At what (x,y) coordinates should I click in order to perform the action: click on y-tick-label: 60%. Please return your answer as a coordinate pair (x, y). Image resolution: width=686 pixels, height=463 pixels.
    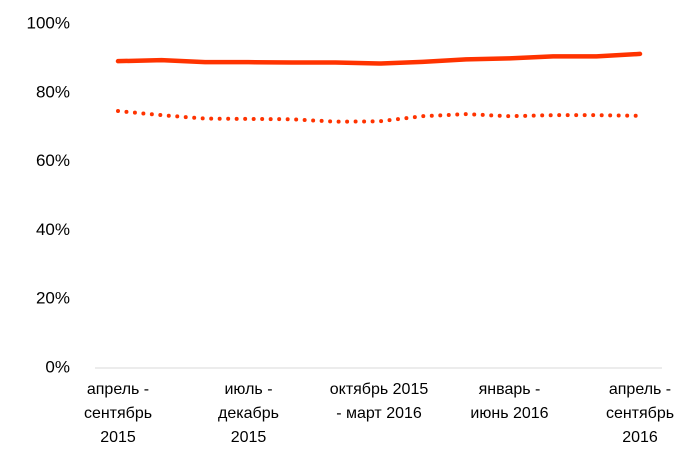
    Looking at the image, I should click on (53, 160).